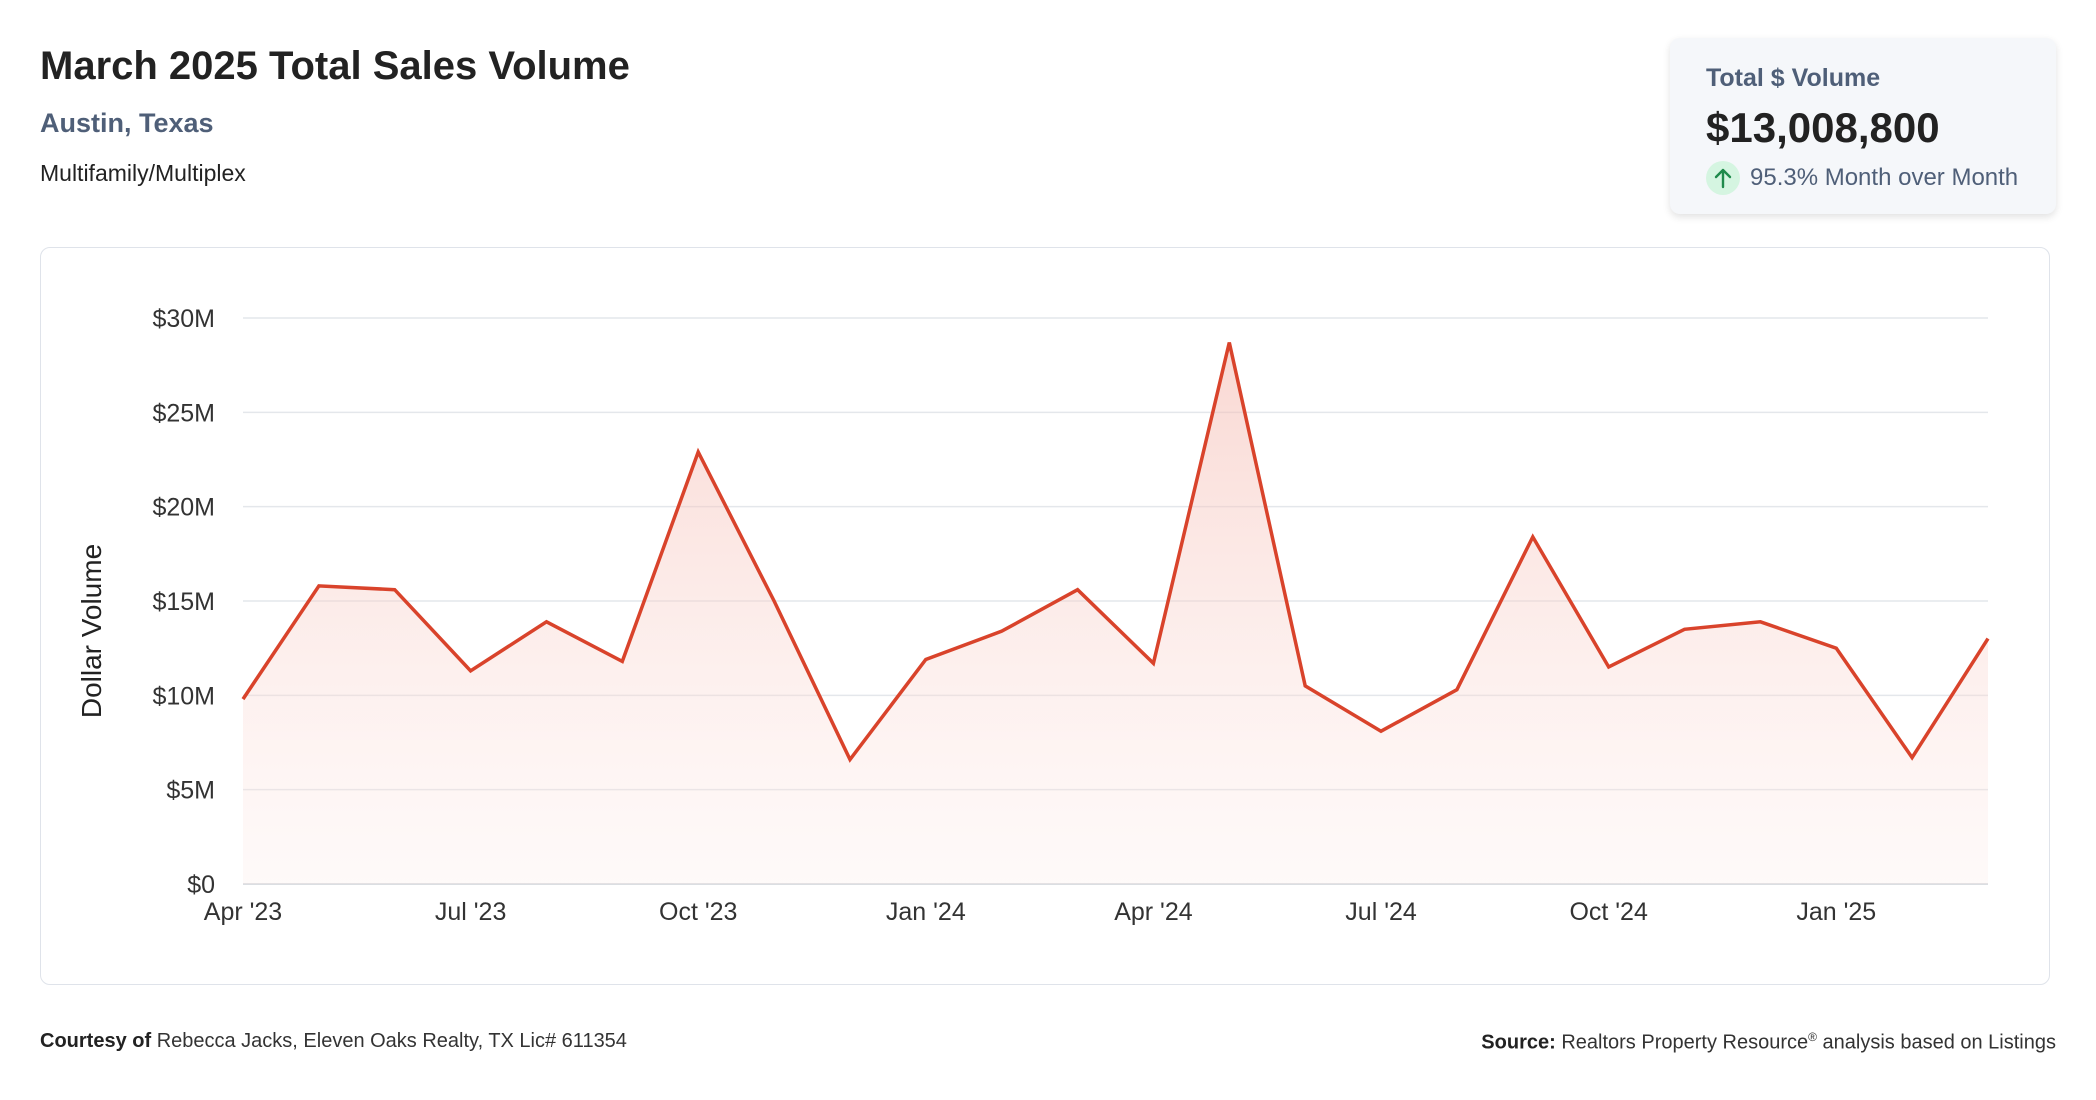  What do you see at coordinates (183, 319) in the screenshot?
I see `y-tick-label: $30M` at bounding box center [183, 319].